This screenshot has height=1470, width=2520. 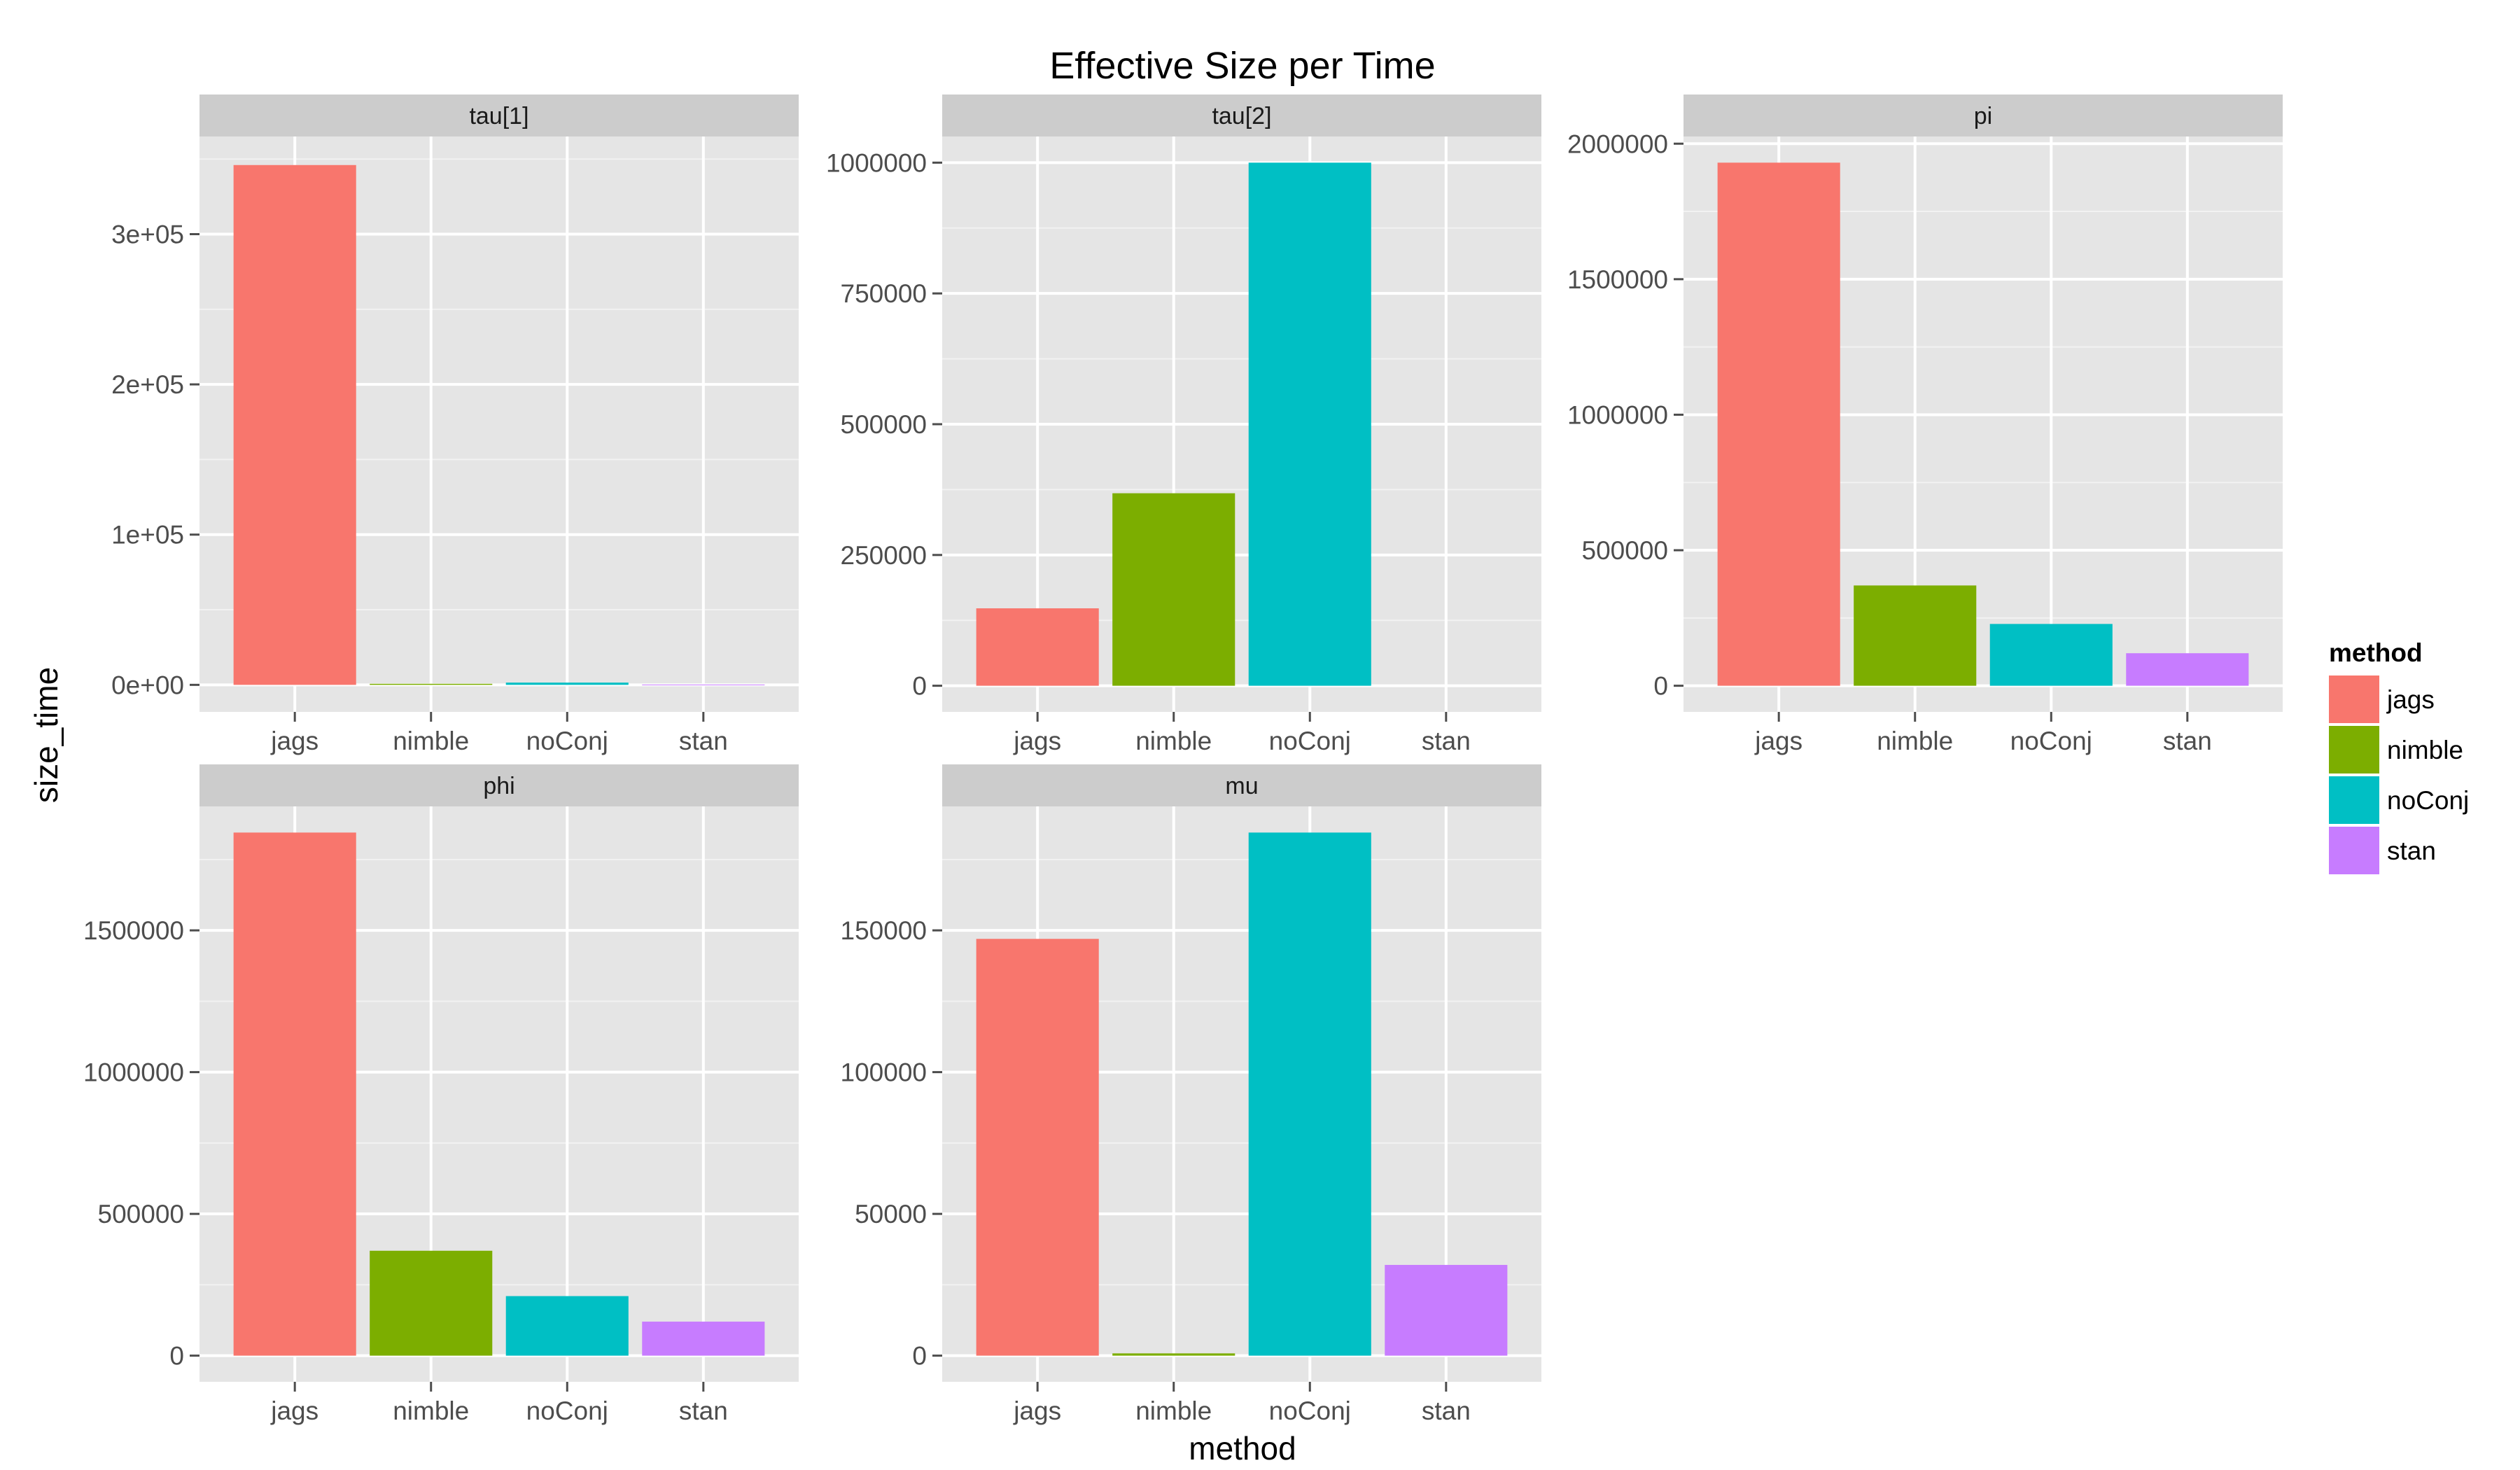 I want to click on y-tick-label: 0e+00, so click(x=147, y=685).